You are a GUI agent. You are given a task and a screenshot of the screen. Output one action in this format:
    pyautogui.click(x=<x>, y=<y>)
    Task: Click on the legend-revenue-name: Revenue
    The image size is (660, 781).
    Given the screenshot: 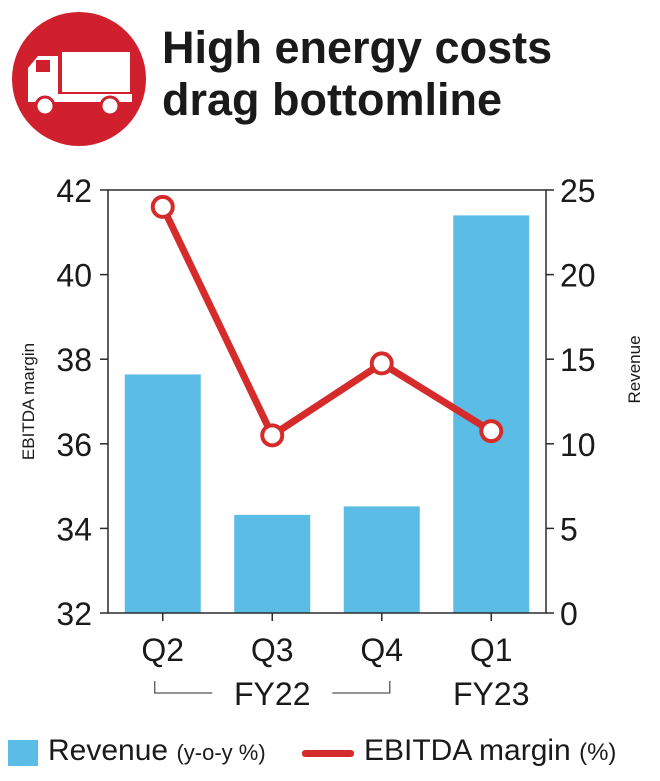 What is the action you would take?
    pyautogui.click(x=108, y=750)
    